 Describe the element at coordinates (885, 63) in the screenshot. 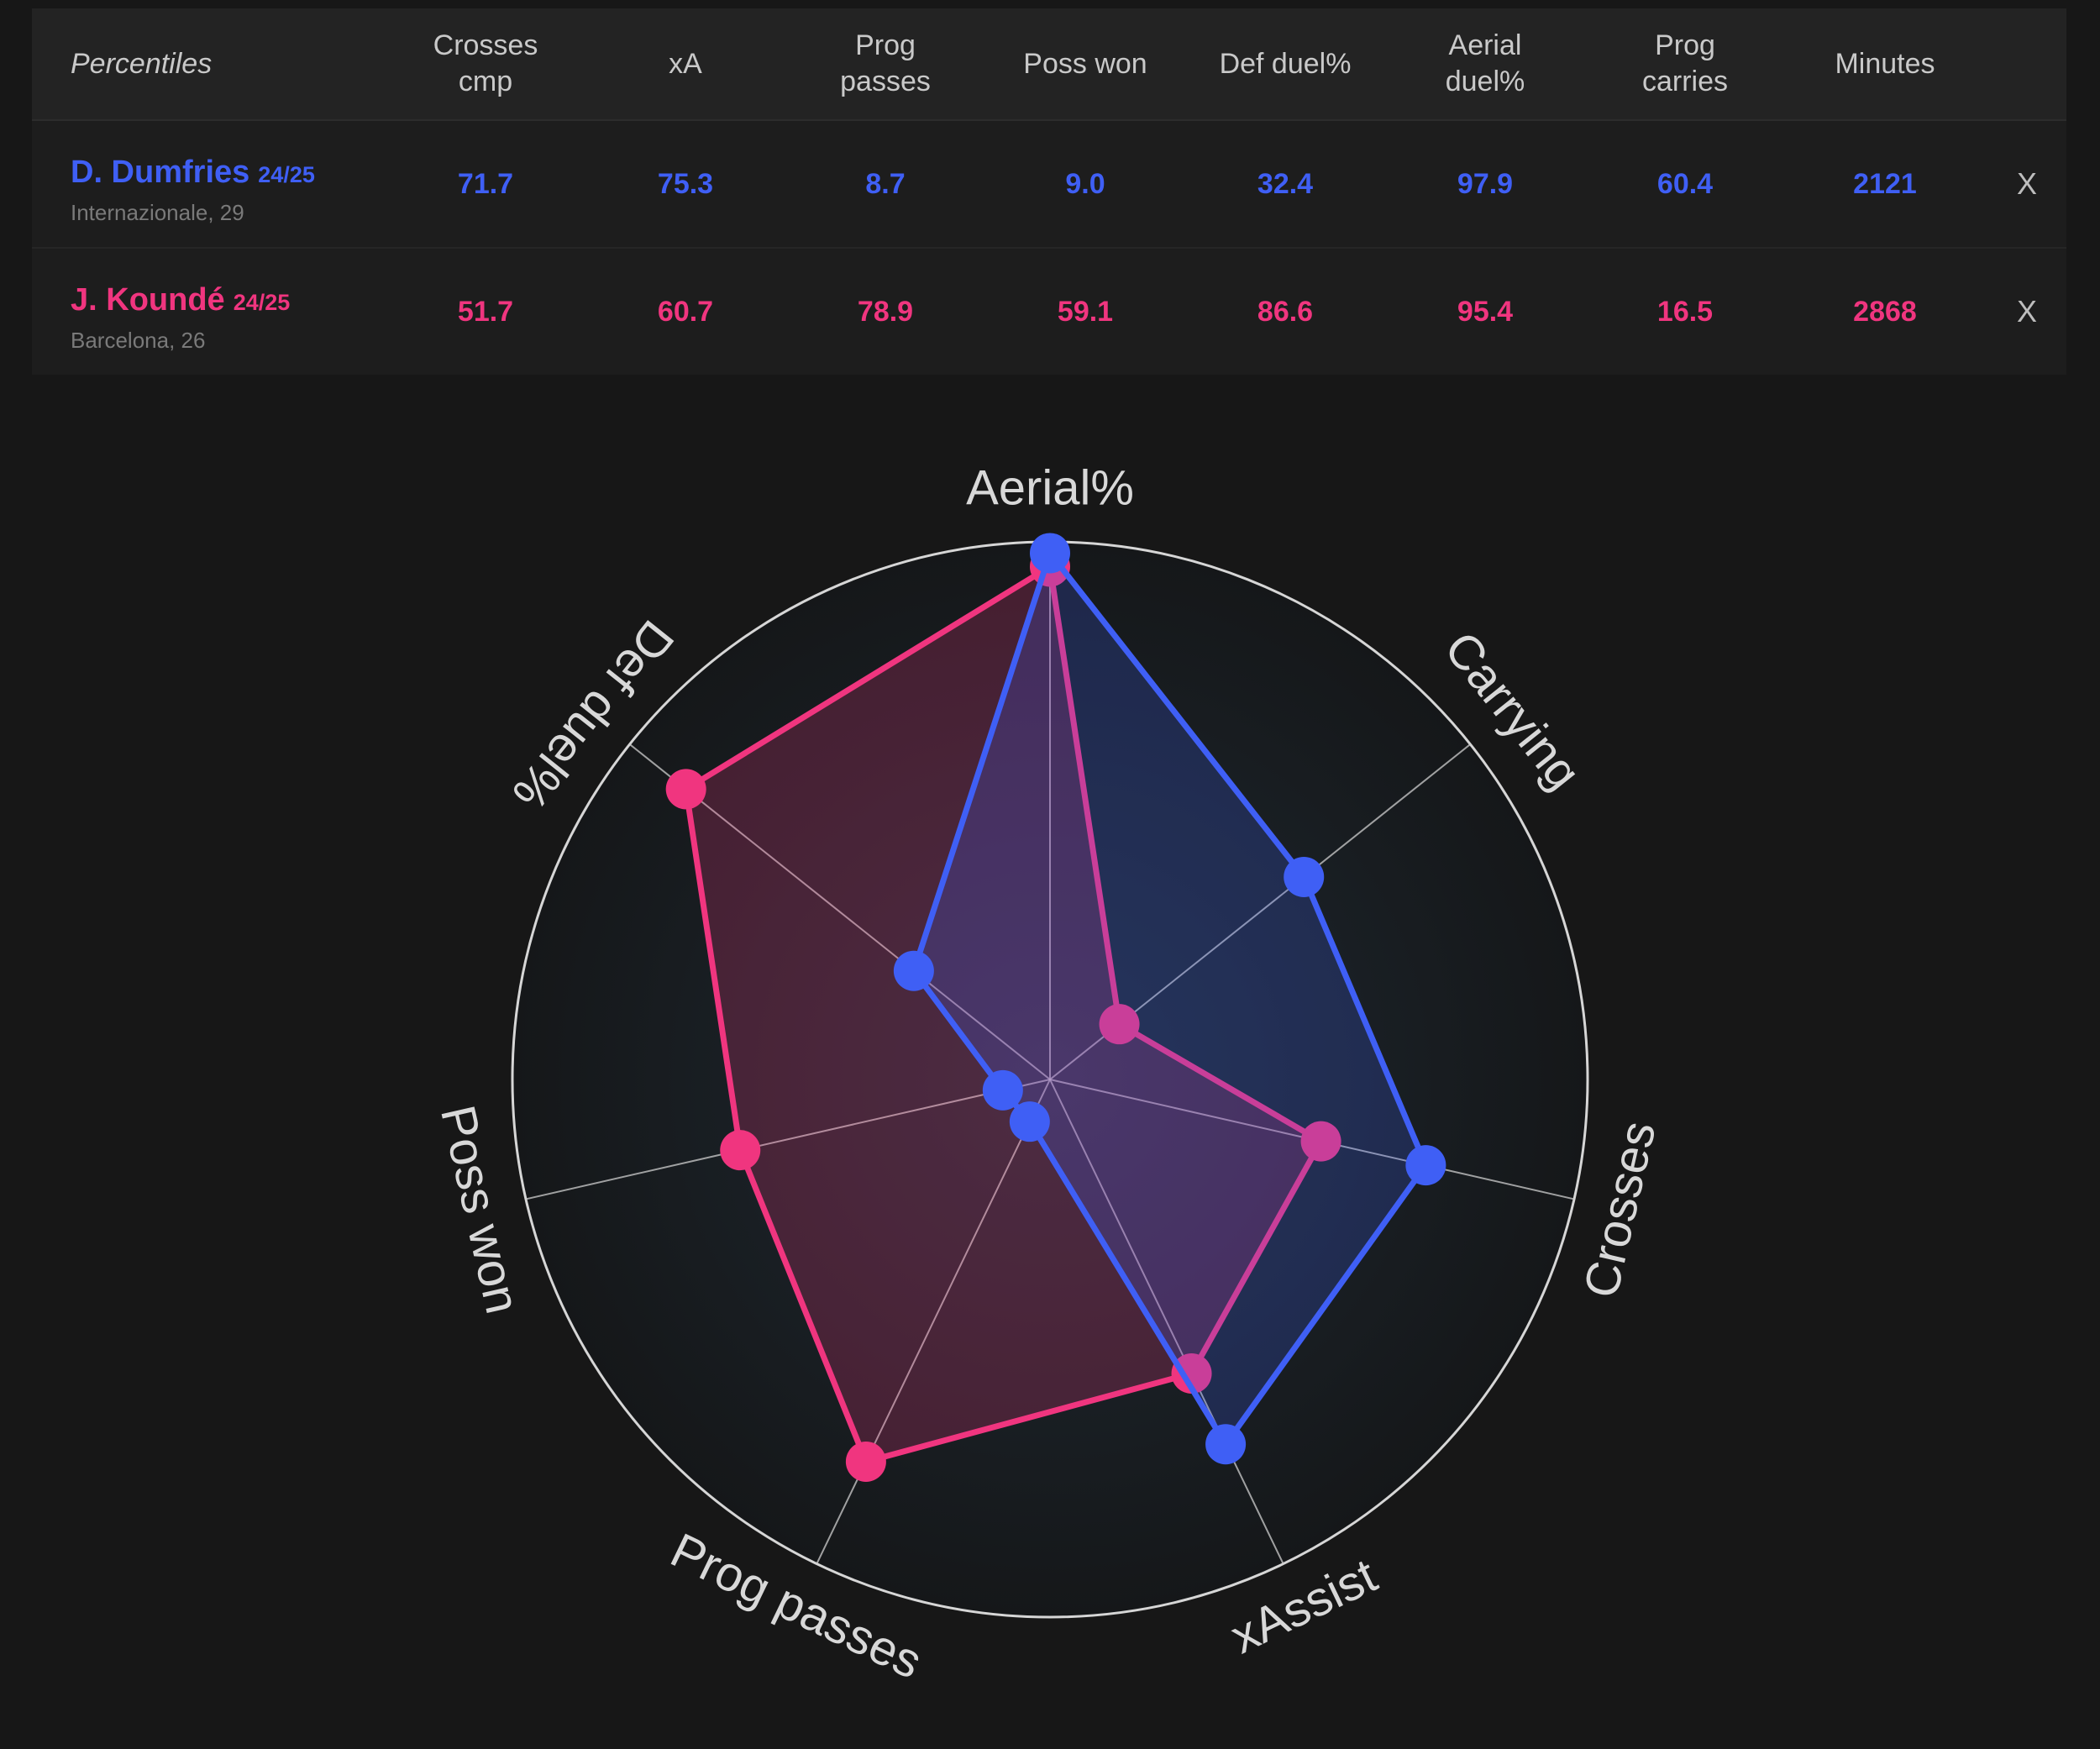

I see `column-header-prog-passes: Prog passes` at that location.